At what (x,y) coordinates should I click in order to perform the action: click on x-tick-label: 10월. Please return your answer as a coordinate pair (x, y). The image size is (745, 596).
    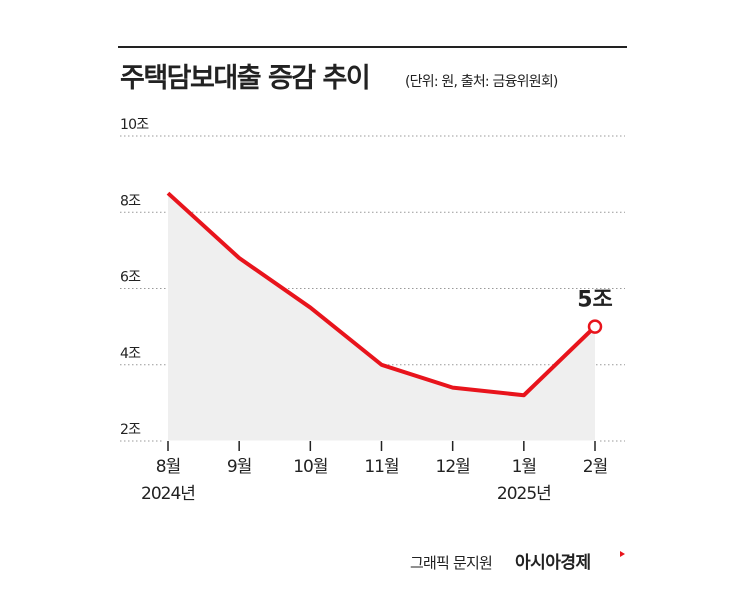
    Looking at the image, I should click on (310, 467).